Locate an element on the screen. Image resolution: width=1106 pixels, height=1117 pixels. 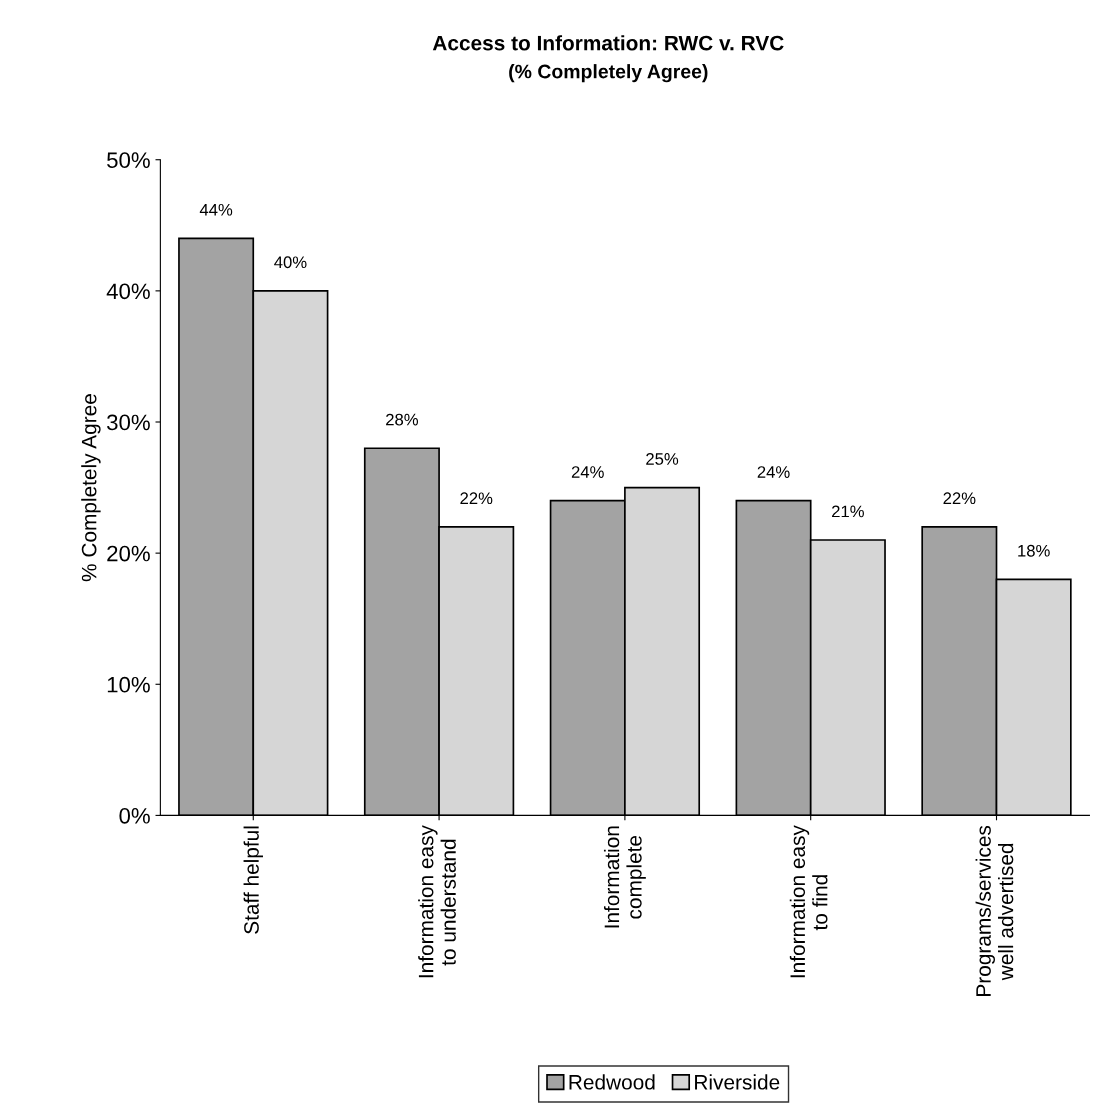
x-tick-label: Staff helpful is located at coordinates (253, 880).